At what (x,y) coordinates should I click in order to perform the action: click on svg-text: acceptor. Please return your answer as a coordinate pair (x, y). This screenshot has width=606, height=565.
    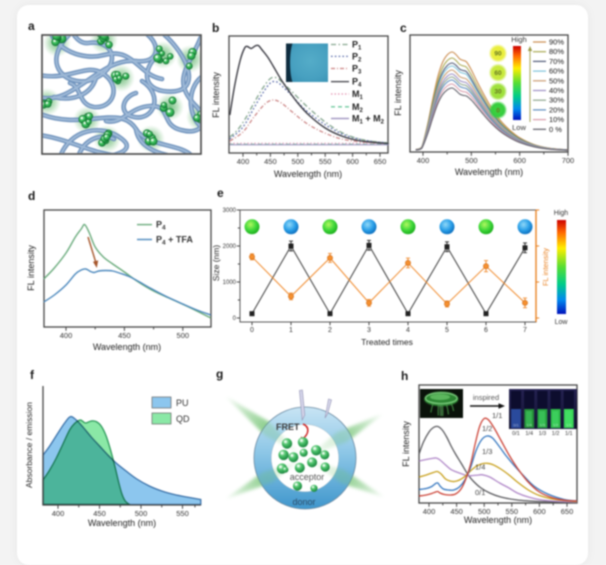
    Looking at the image, I should click on (307, 477).